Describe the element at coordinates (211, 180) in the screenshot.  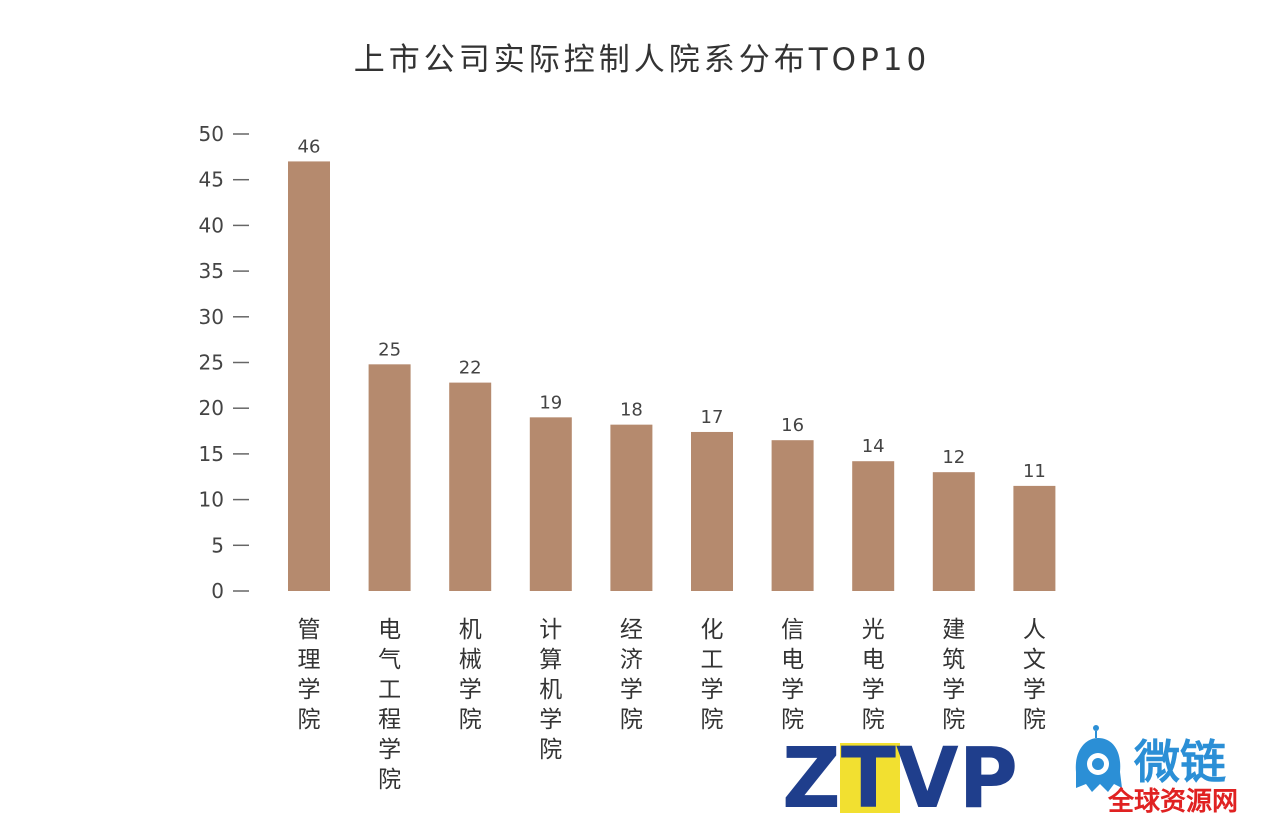
I see `y-tick-label: 45` at that location.